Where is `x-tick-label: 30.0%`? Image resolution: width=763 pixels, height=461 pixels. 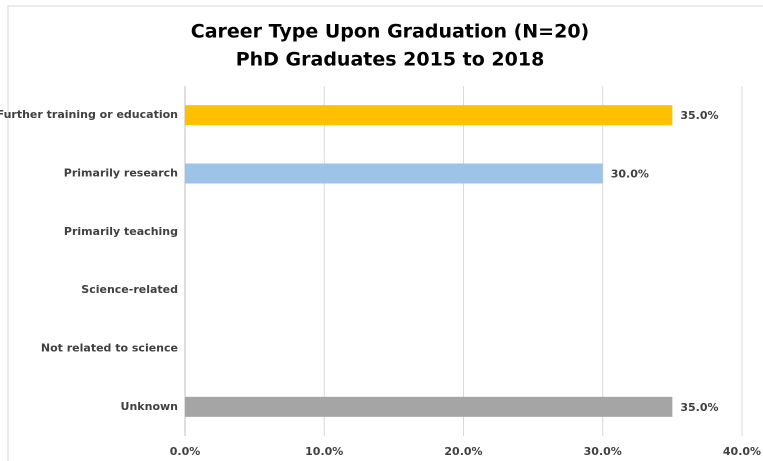 x-tick-label: 30.0% is located at coordinates (603, 451).